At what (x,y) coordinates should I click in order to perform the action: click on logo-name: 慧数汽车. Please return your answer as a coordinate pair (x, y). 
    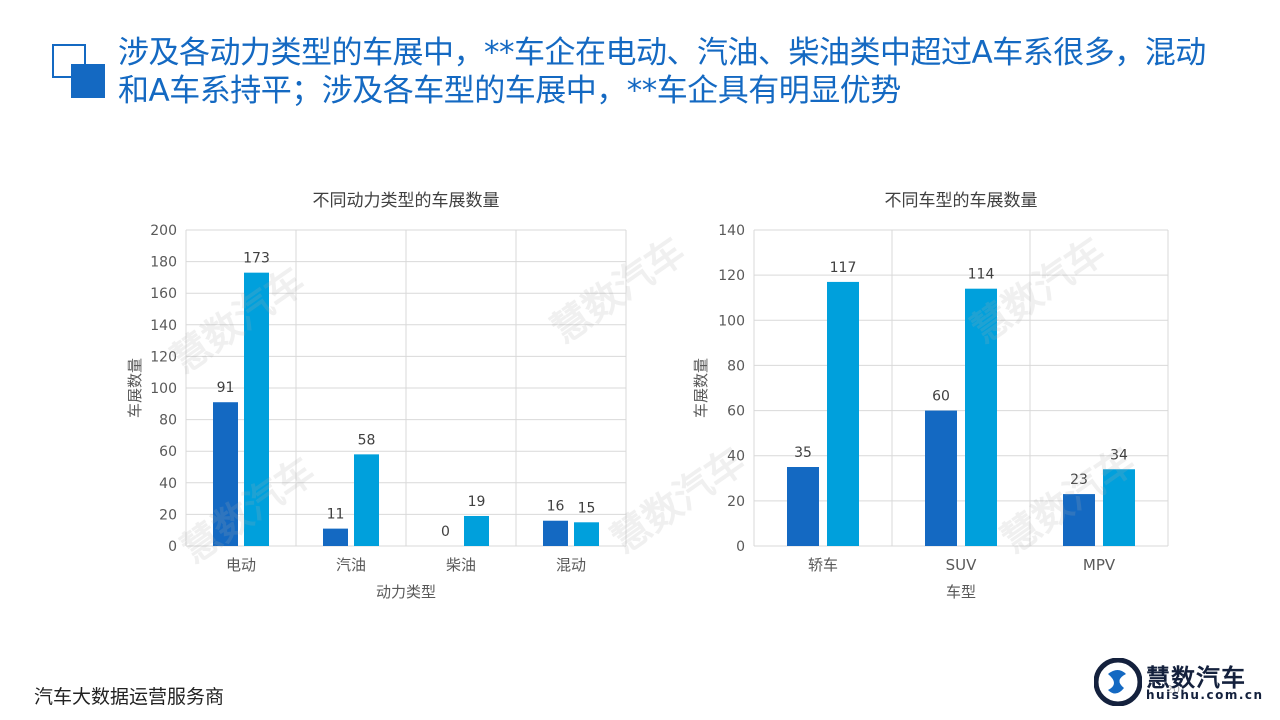
    Looking at the image, I should click on (1196, 678).